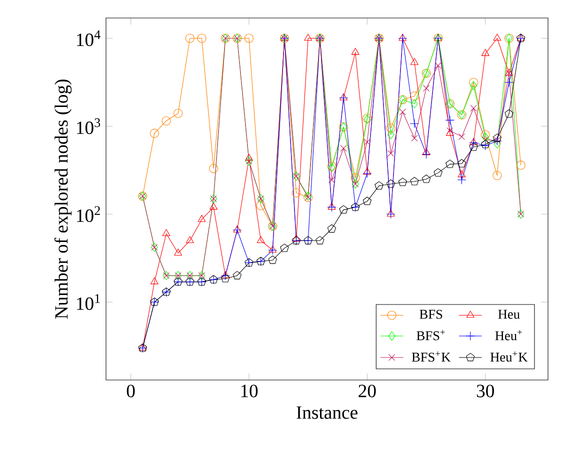 Image resolution: width=564 pixels, height=451 pixels. I want to click on y-tick-label: 10$^{1}$, so click(88, 302).